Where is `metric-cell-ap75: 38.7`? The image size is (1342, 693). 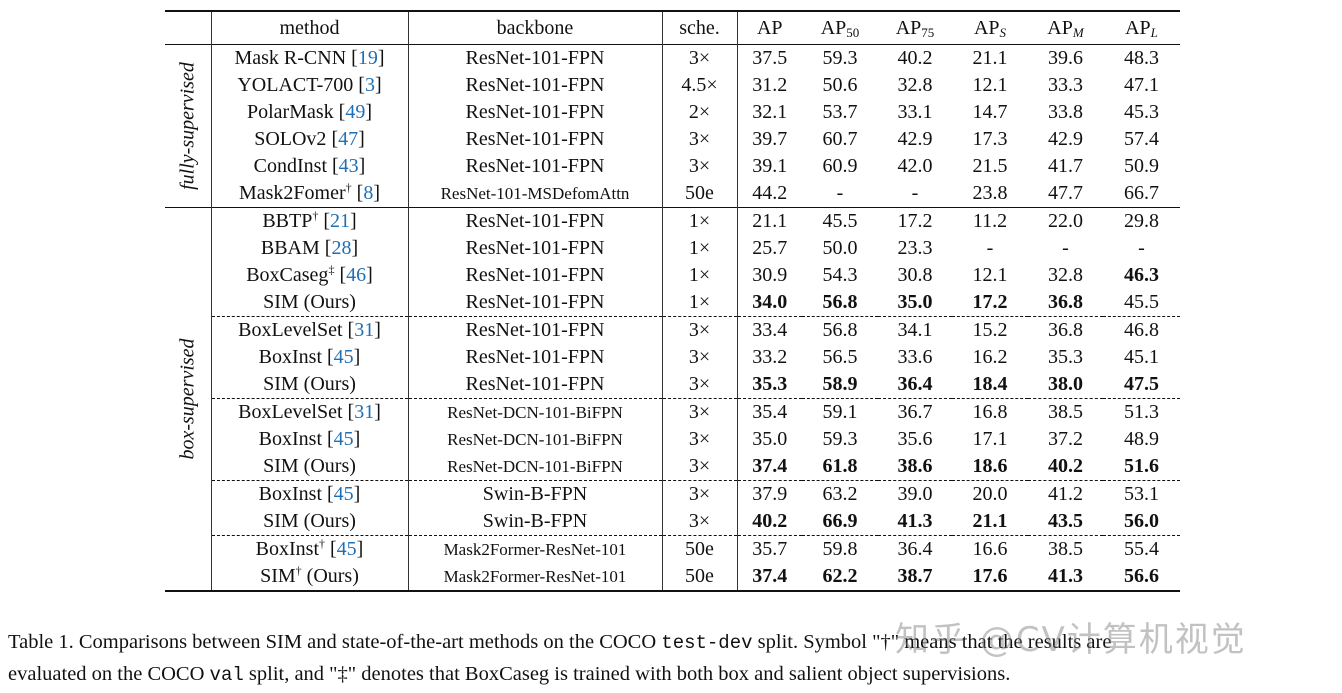 metric-cell-ap75: 38.7 is located at coordinates (915, 577).